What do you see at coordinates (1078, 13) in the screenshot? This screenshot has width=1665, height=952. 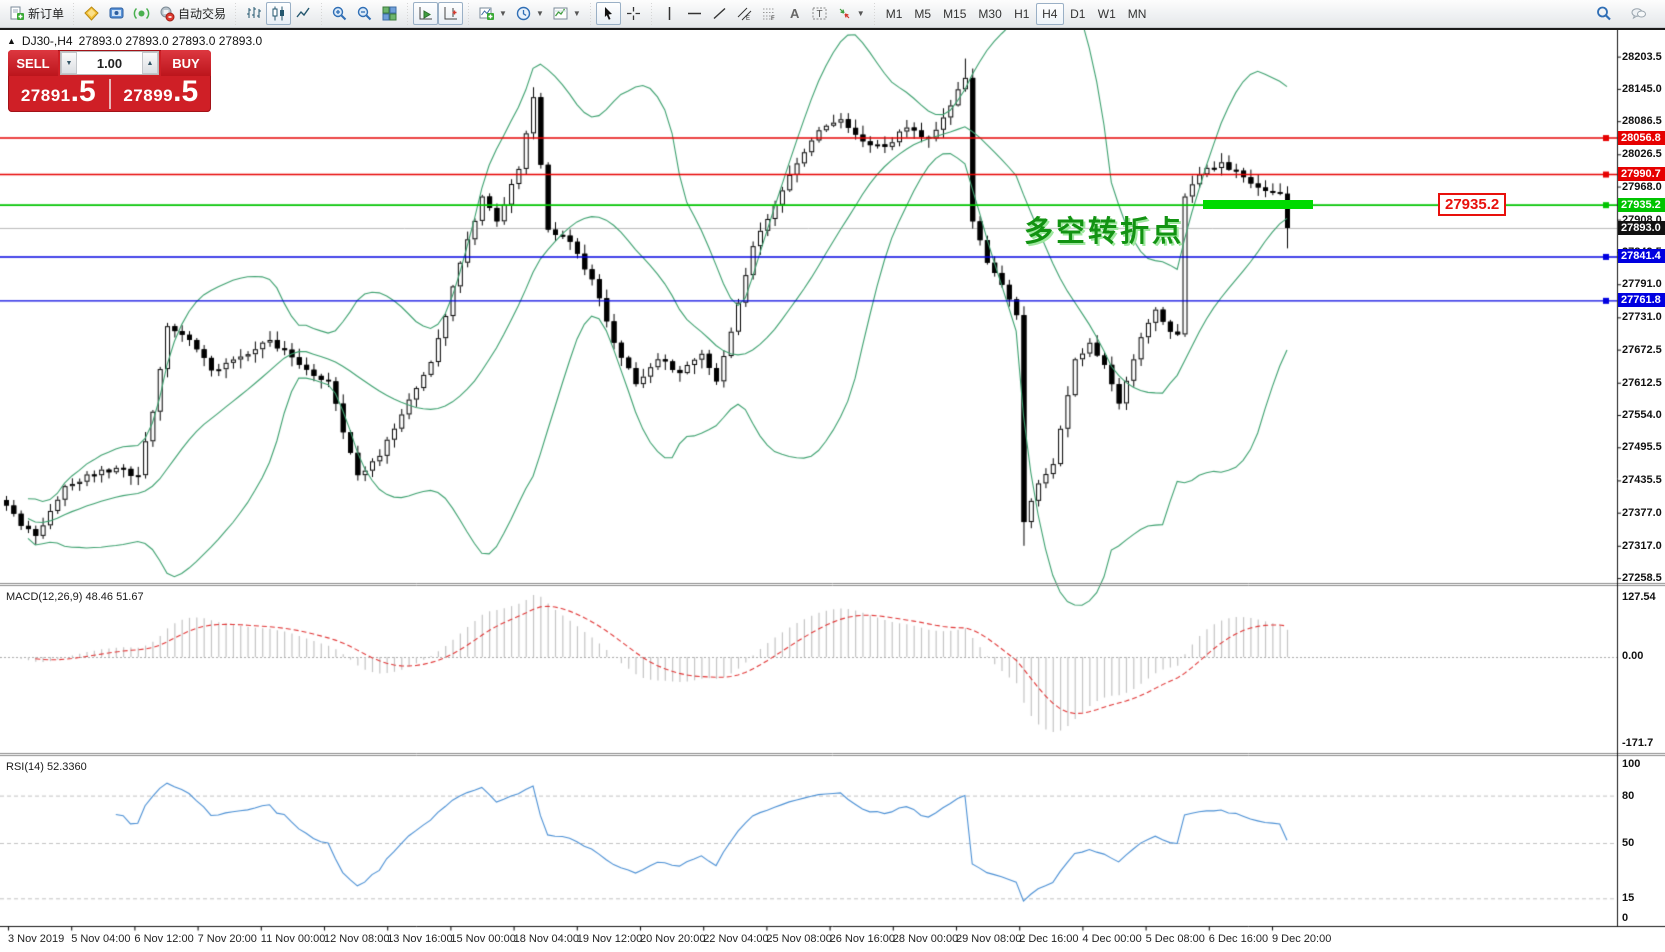 I see `timeframe-d1-button: D1` at bounding box center [1078, 13].